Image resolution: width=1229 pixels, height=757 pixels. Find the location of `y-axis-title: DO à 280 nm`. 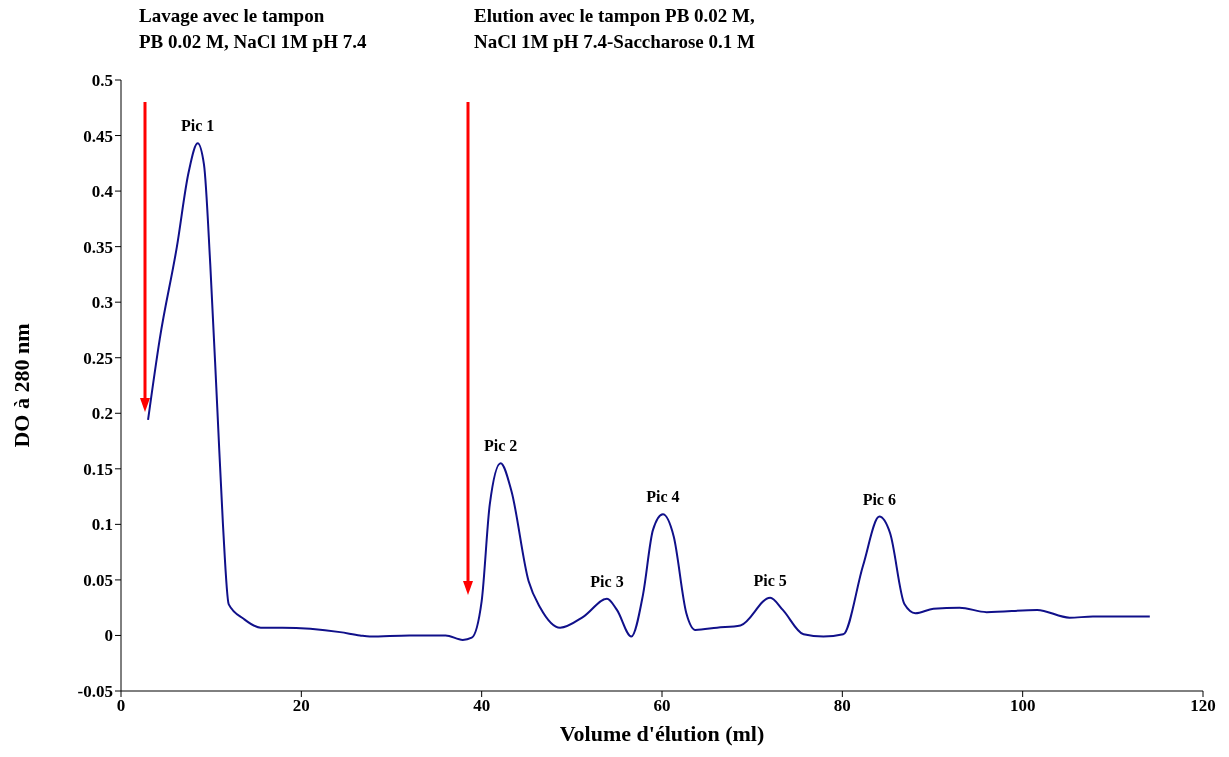

y-axis-title: DO à 280 nm is located at coordinates (21, 385).